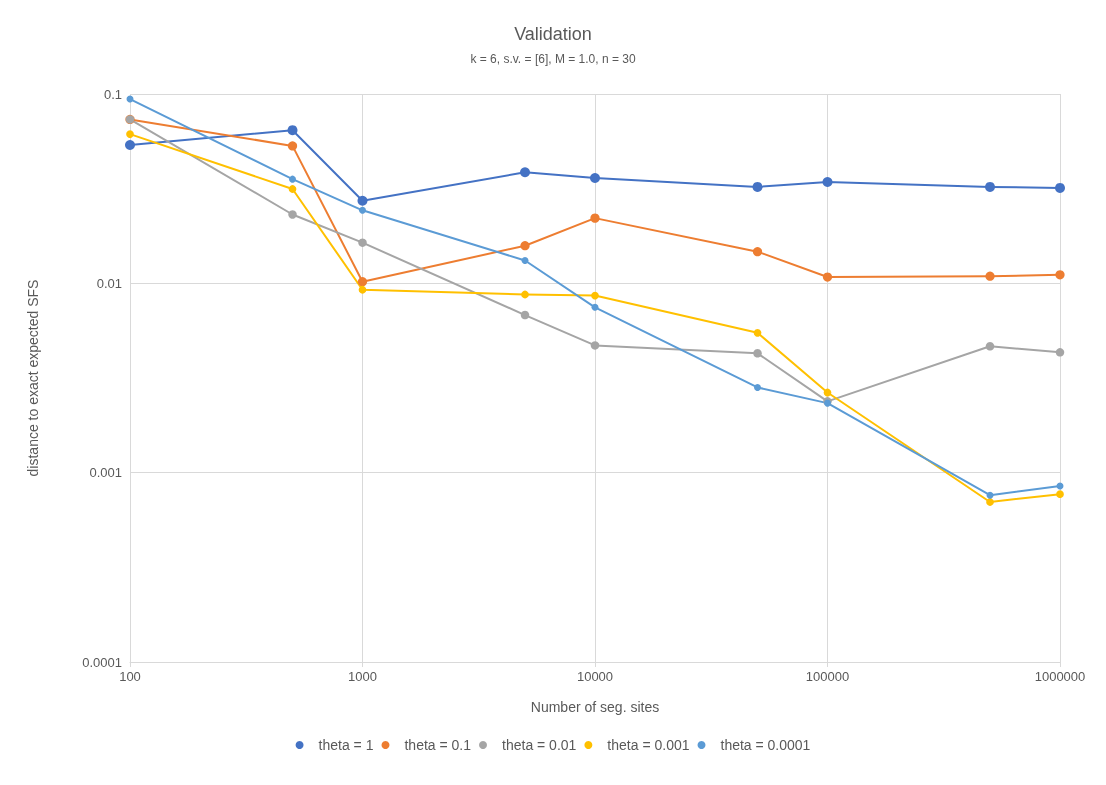 This screenshot has width=1106, height=785. What do you see at coordinates (102, 662) in the screenshot?
I see `y-tick-label: 0.0001` at bounding box center [102, 662].